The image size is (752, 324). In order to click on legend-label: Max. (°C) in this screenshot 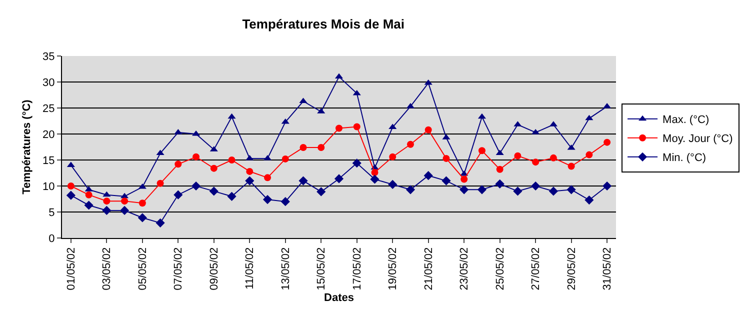, I will do `click(686, 120)`.